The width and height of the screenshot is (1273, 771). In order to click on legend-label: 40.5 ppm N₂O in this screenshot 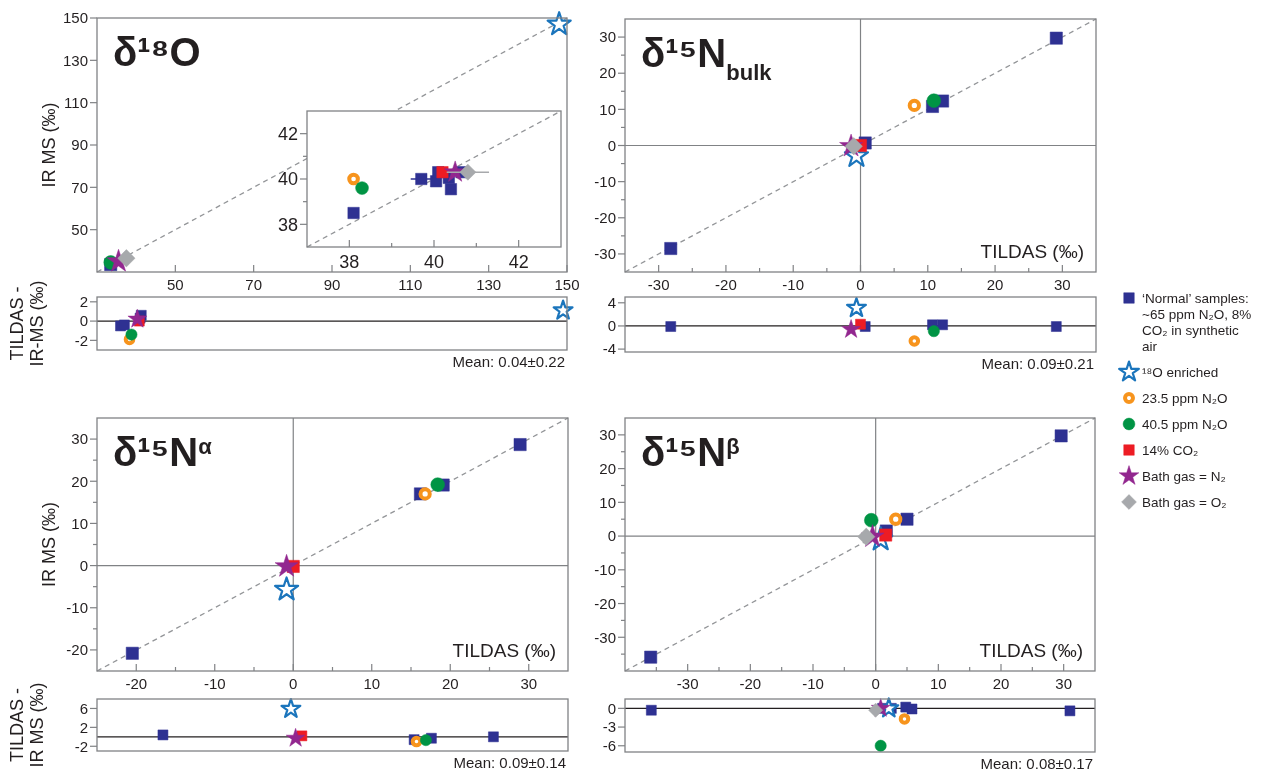, I will do `click(1185, 424)`.